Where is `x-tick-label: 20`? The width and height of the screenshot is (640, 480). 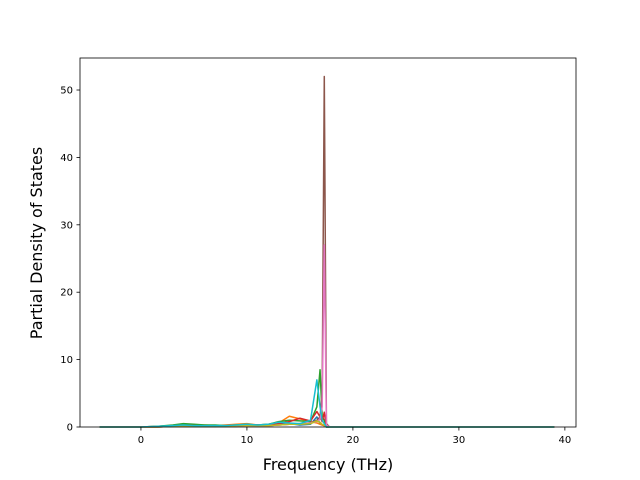 x-tick-label: 20 is located at coordinates (353, 440).